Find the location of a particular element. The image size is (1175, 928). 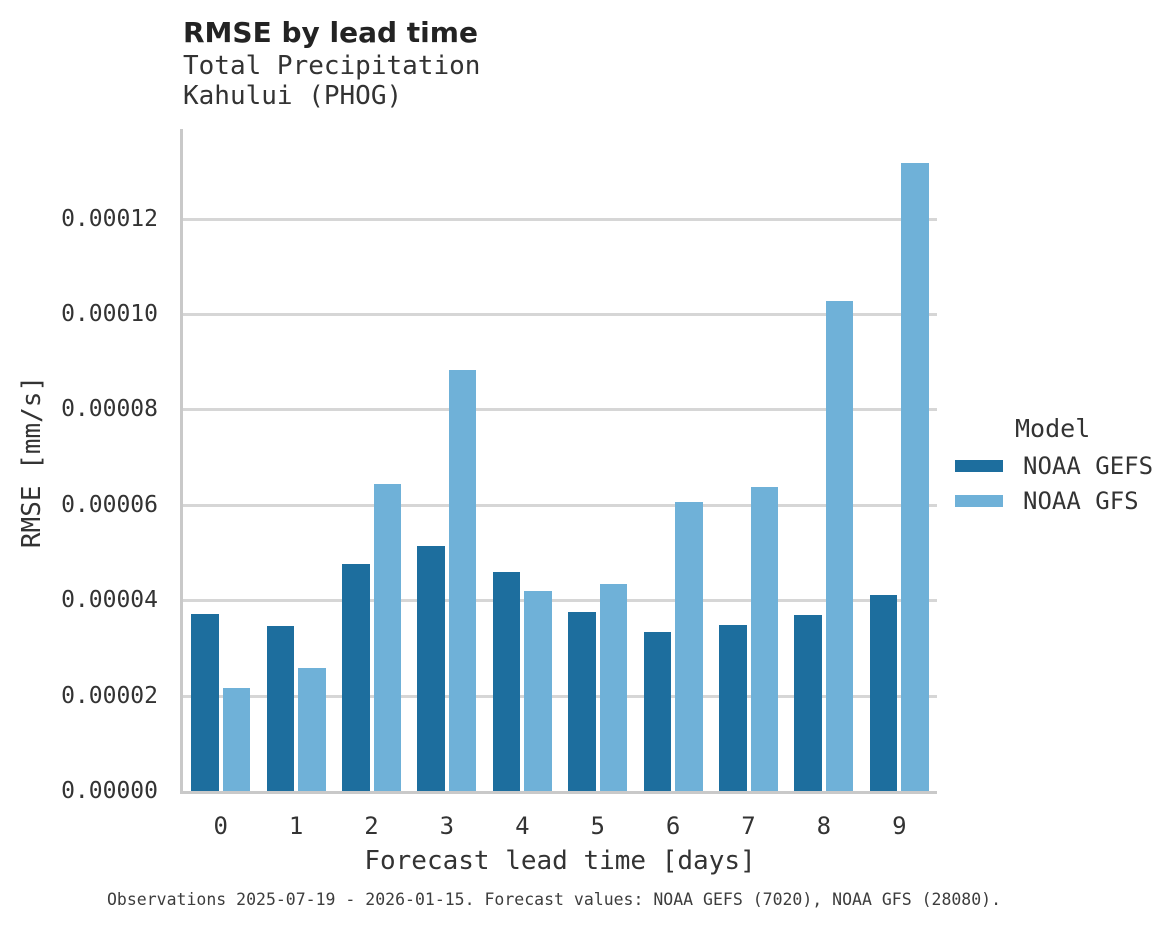

x-tick-label-5: 5 is located at coordinates (597, 826).